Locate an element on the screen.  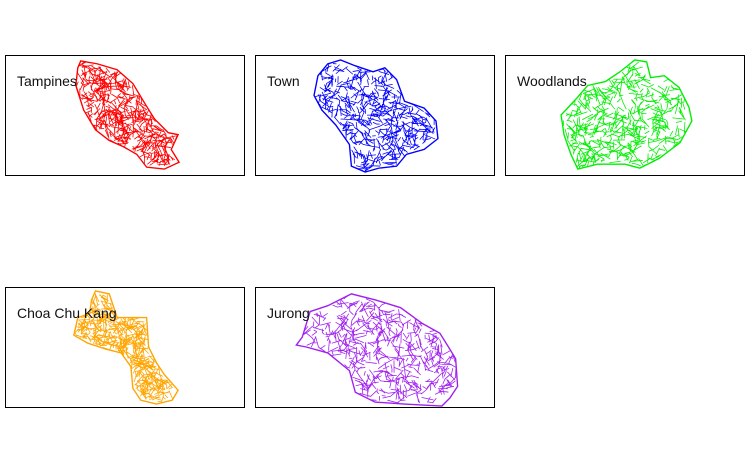
map-panel-tampines: Tampines is located at coordinates (125, 115).